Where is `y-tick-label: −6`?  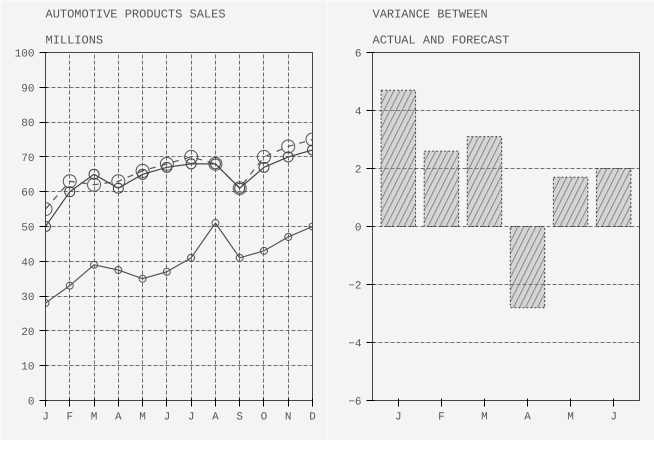 y-tick-label: −6 is located at coordinates (355, 402).